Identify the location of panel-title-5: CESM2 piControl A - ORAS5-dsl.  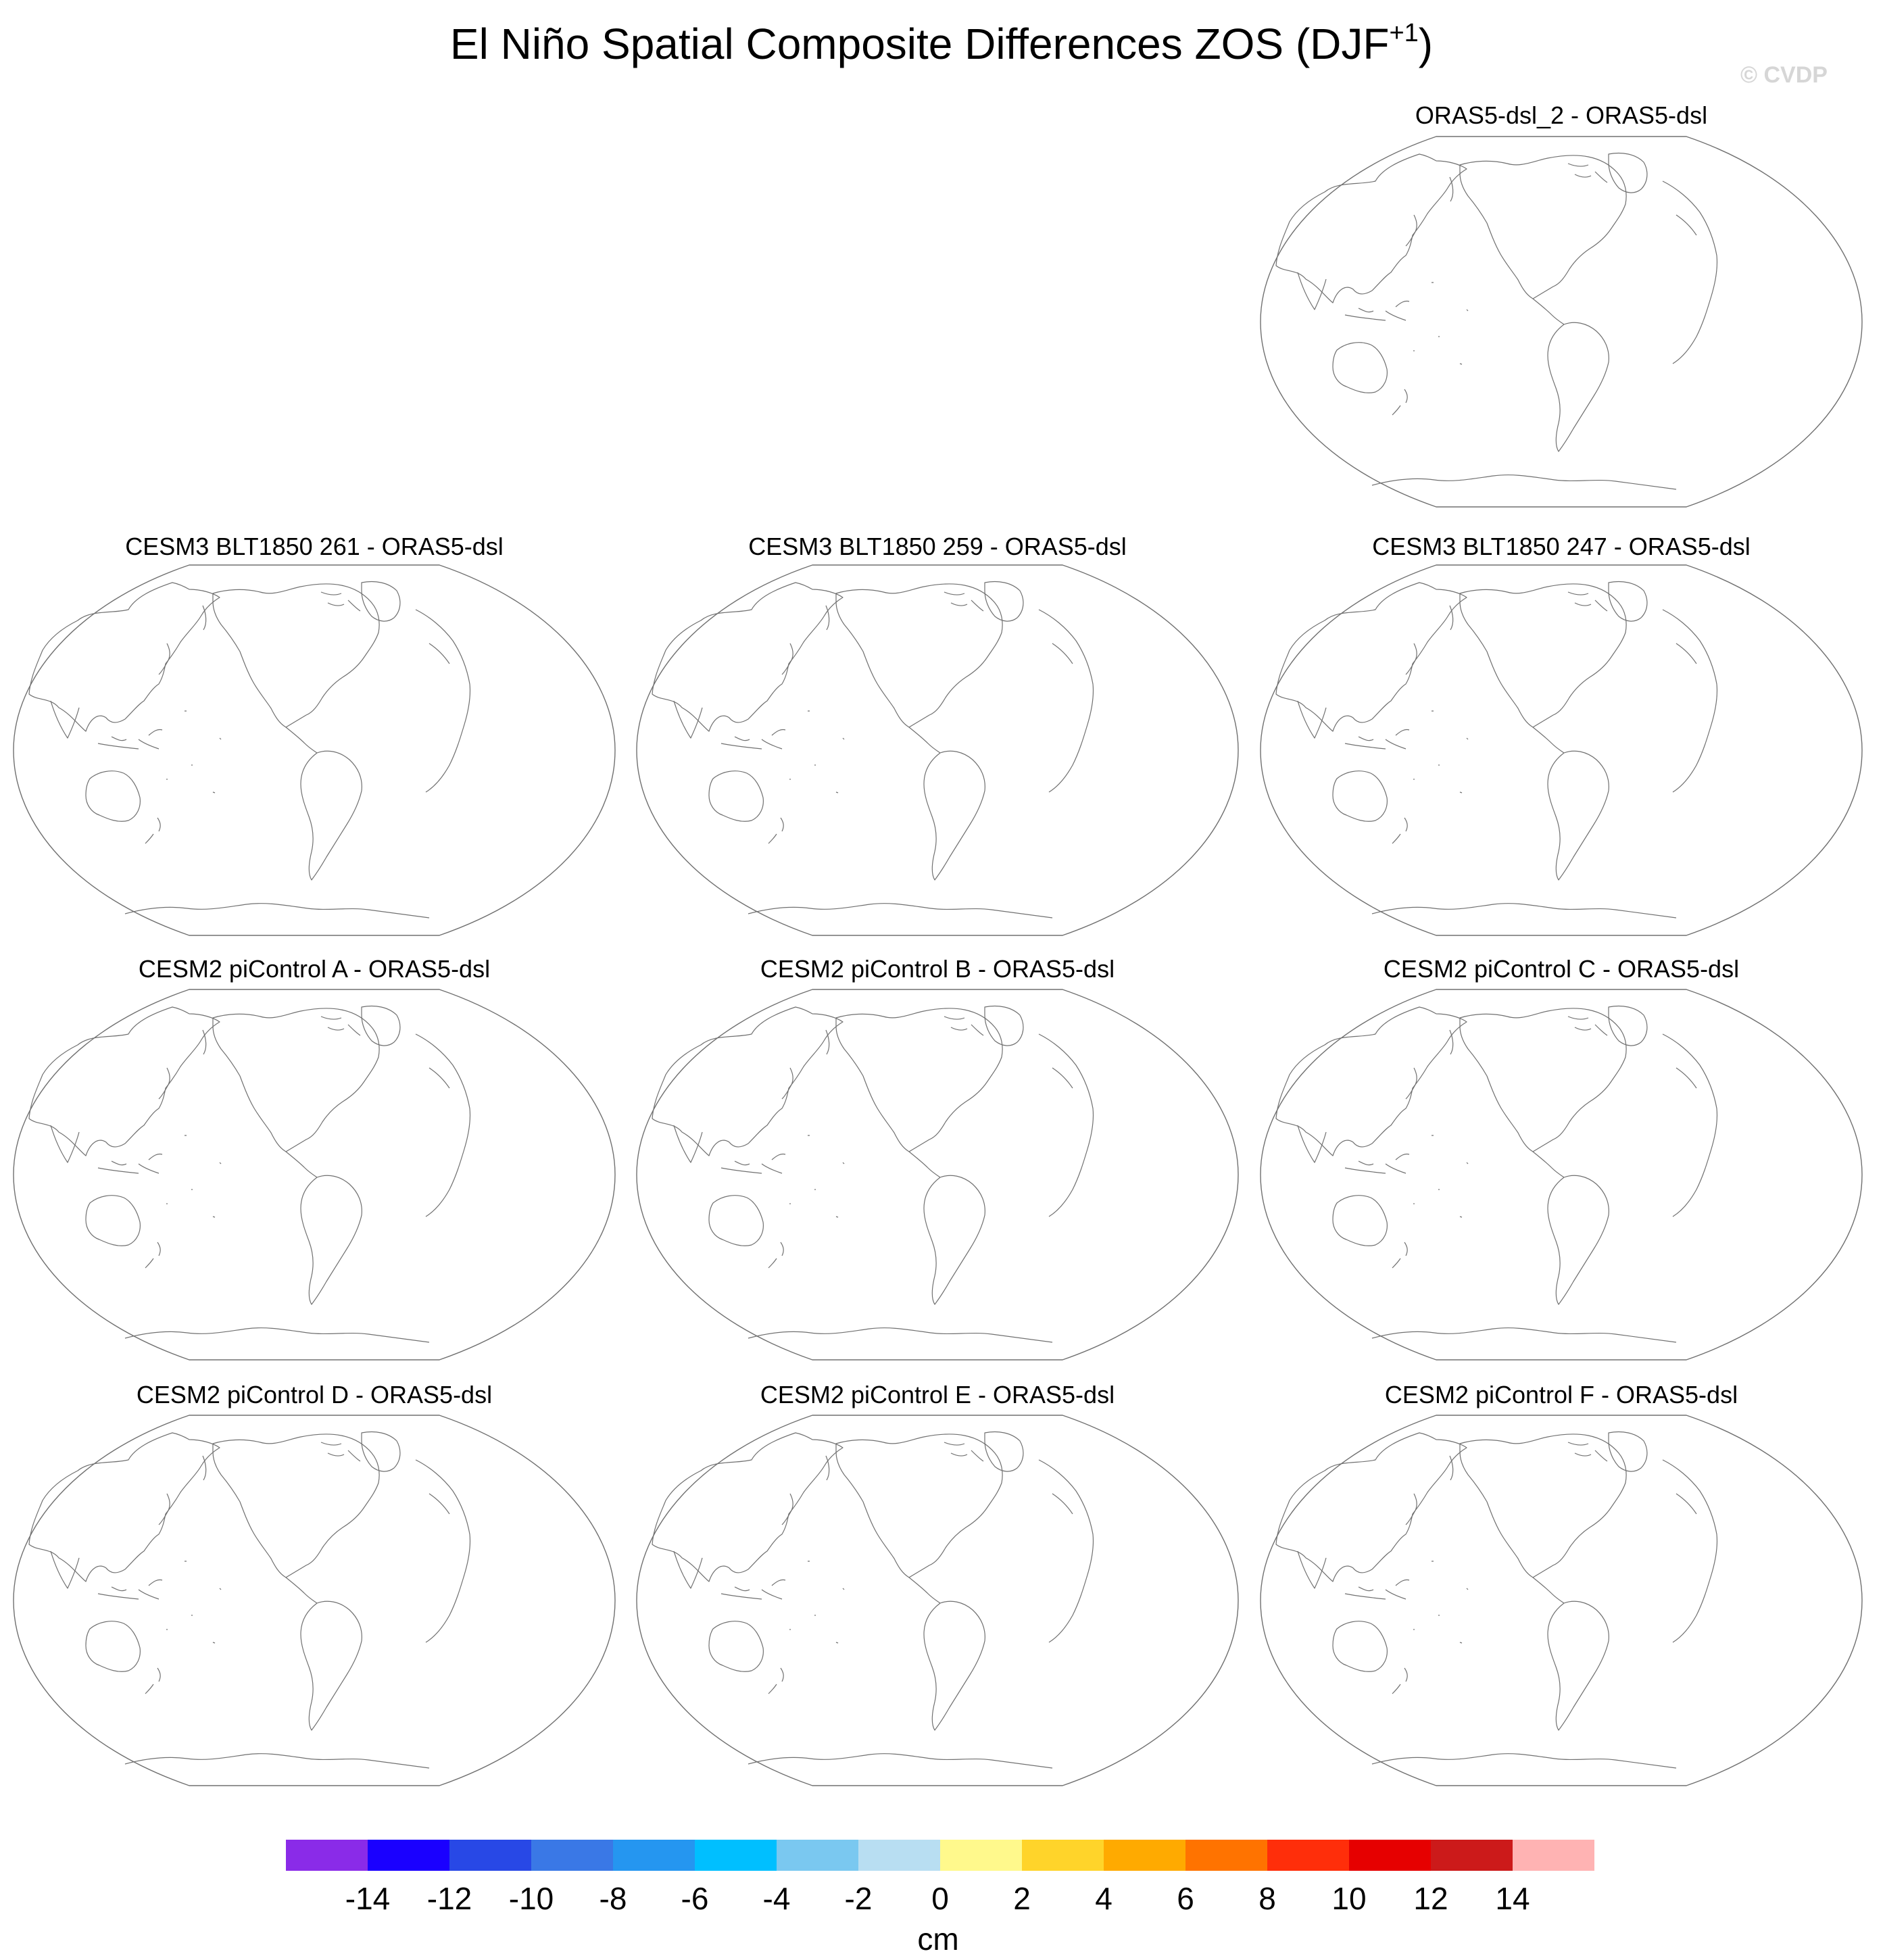
(314, 969).